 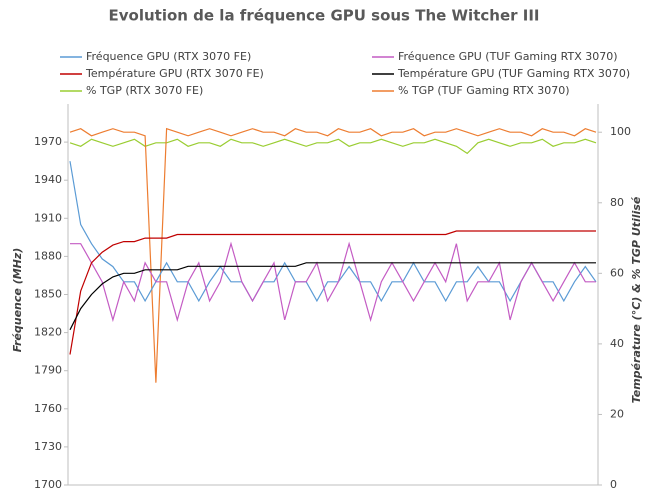 I want to click on y-tick-label: 1970, so click(x=48, y=141).